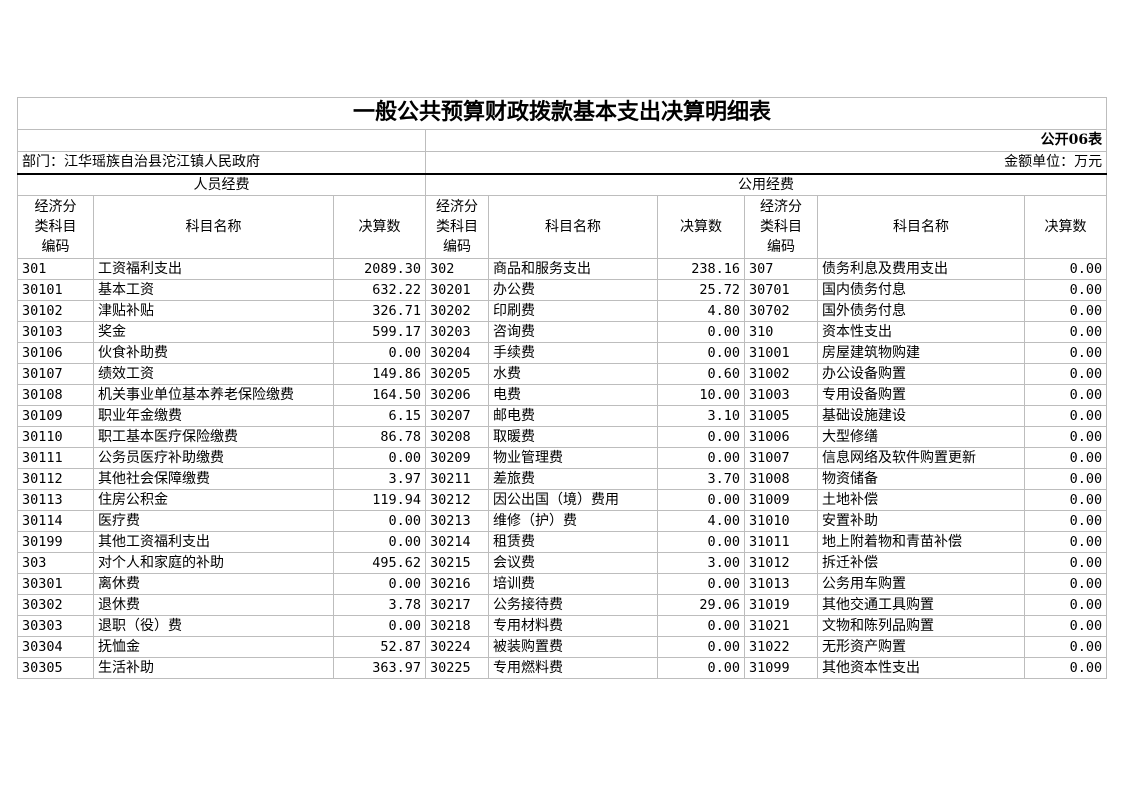 The height and width of the screenshot is (793, 1122). Describe the element at coordinates (921, 542) in the screenshot. I see `cell-name: 地上附着物和青苗补偿` at that location.